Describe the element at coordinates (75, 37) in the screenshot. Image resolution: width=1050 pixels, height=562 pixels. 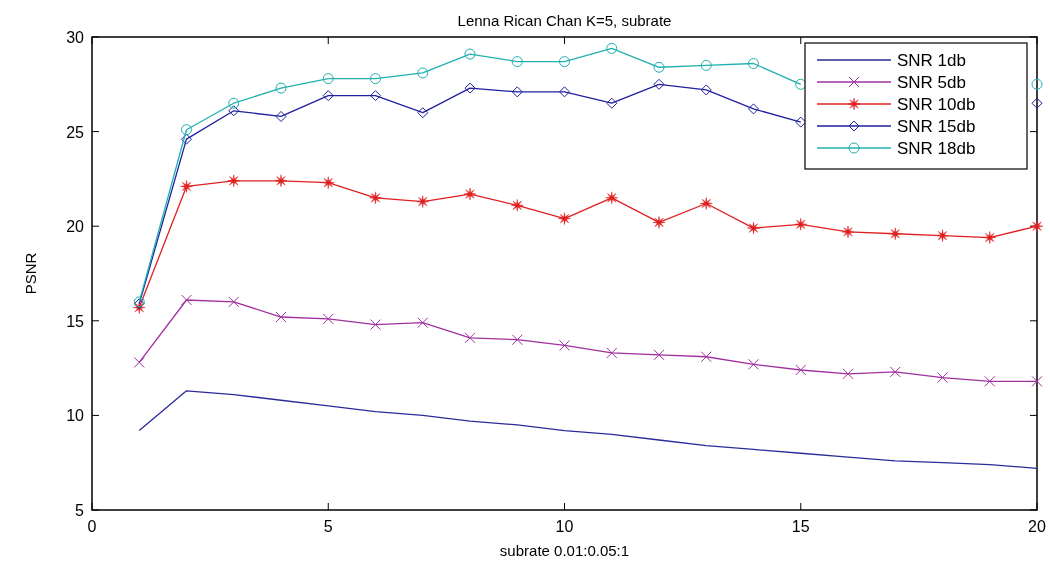
I see `y-tick-label: 30` at that location.